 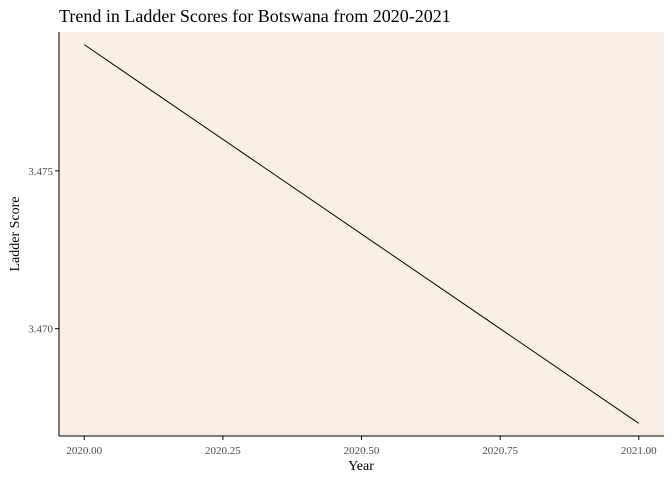 What do you see at coordinates (40, 330) in the screenshot?
I see `y-tick-label: 3.470` at bounding box center [40, 330].